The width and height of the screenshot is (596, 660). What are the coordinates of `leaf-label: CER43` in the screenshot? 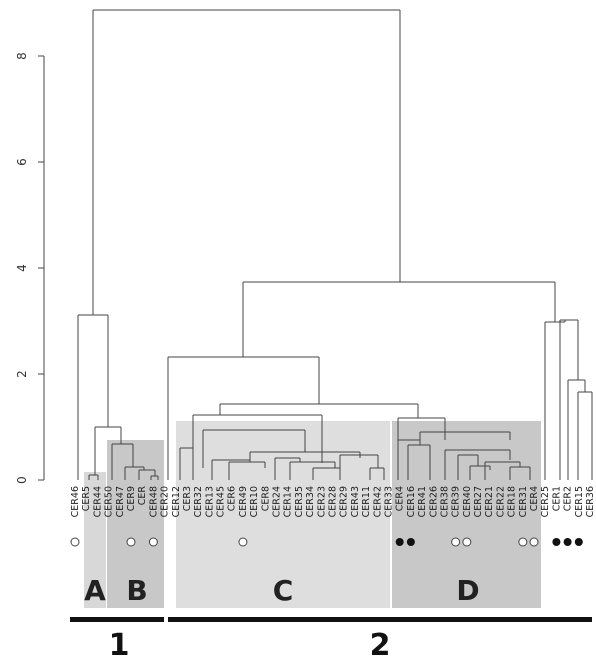 It's located at (355, 501).